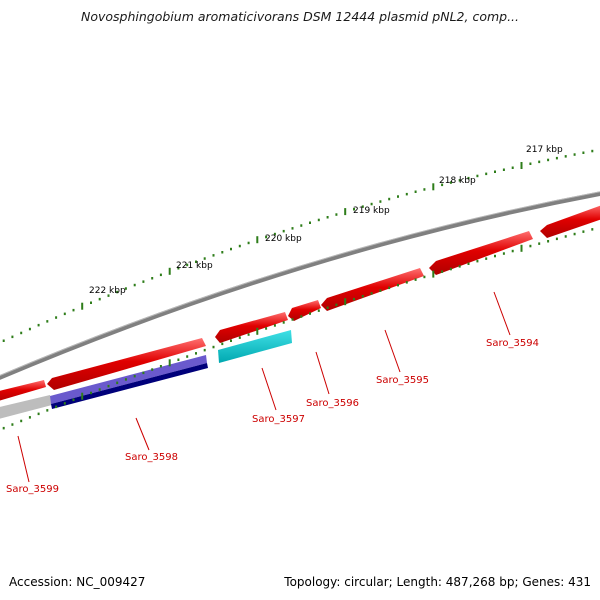  Describe the element at coordinates (129, 386) in the screenshot. I see `blue-feature-bar-dark` at that location.